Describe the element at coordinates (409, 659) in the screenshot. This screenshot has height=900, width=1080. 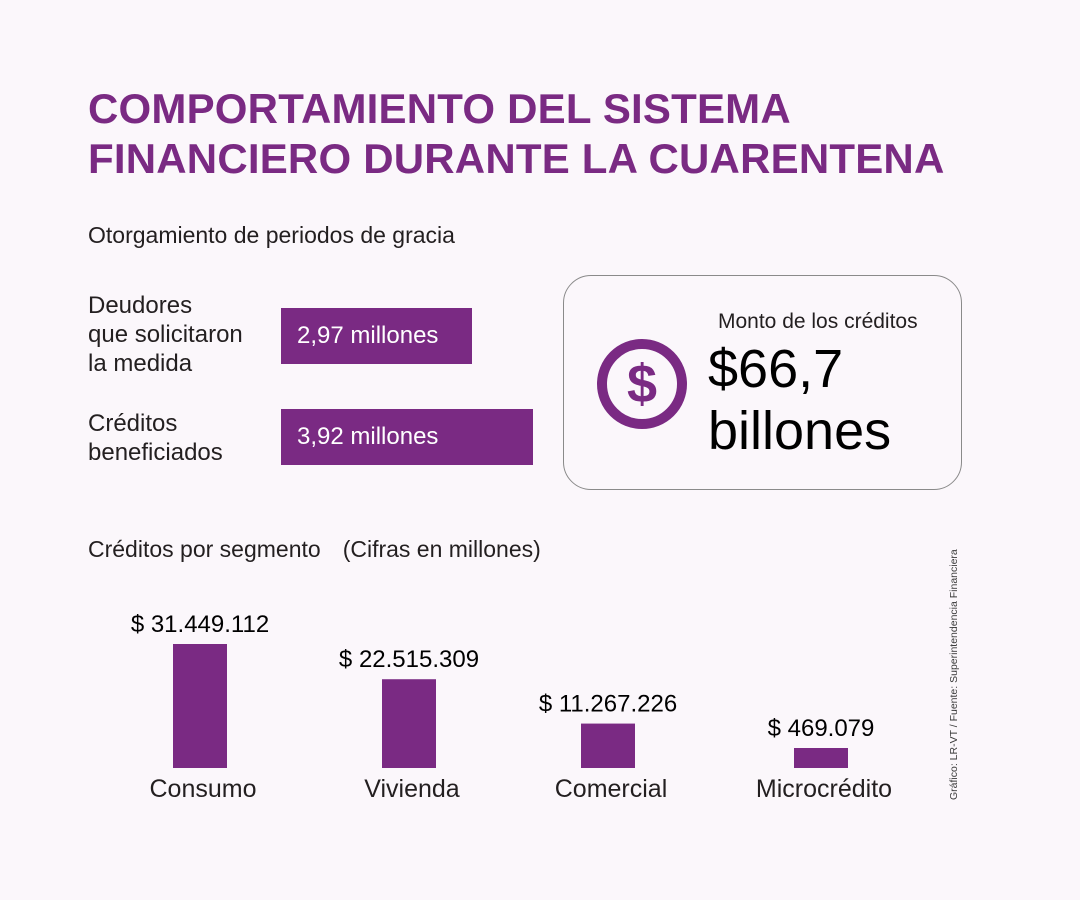
I see `value-label-vivienda: $ 22.515.309` at that location.